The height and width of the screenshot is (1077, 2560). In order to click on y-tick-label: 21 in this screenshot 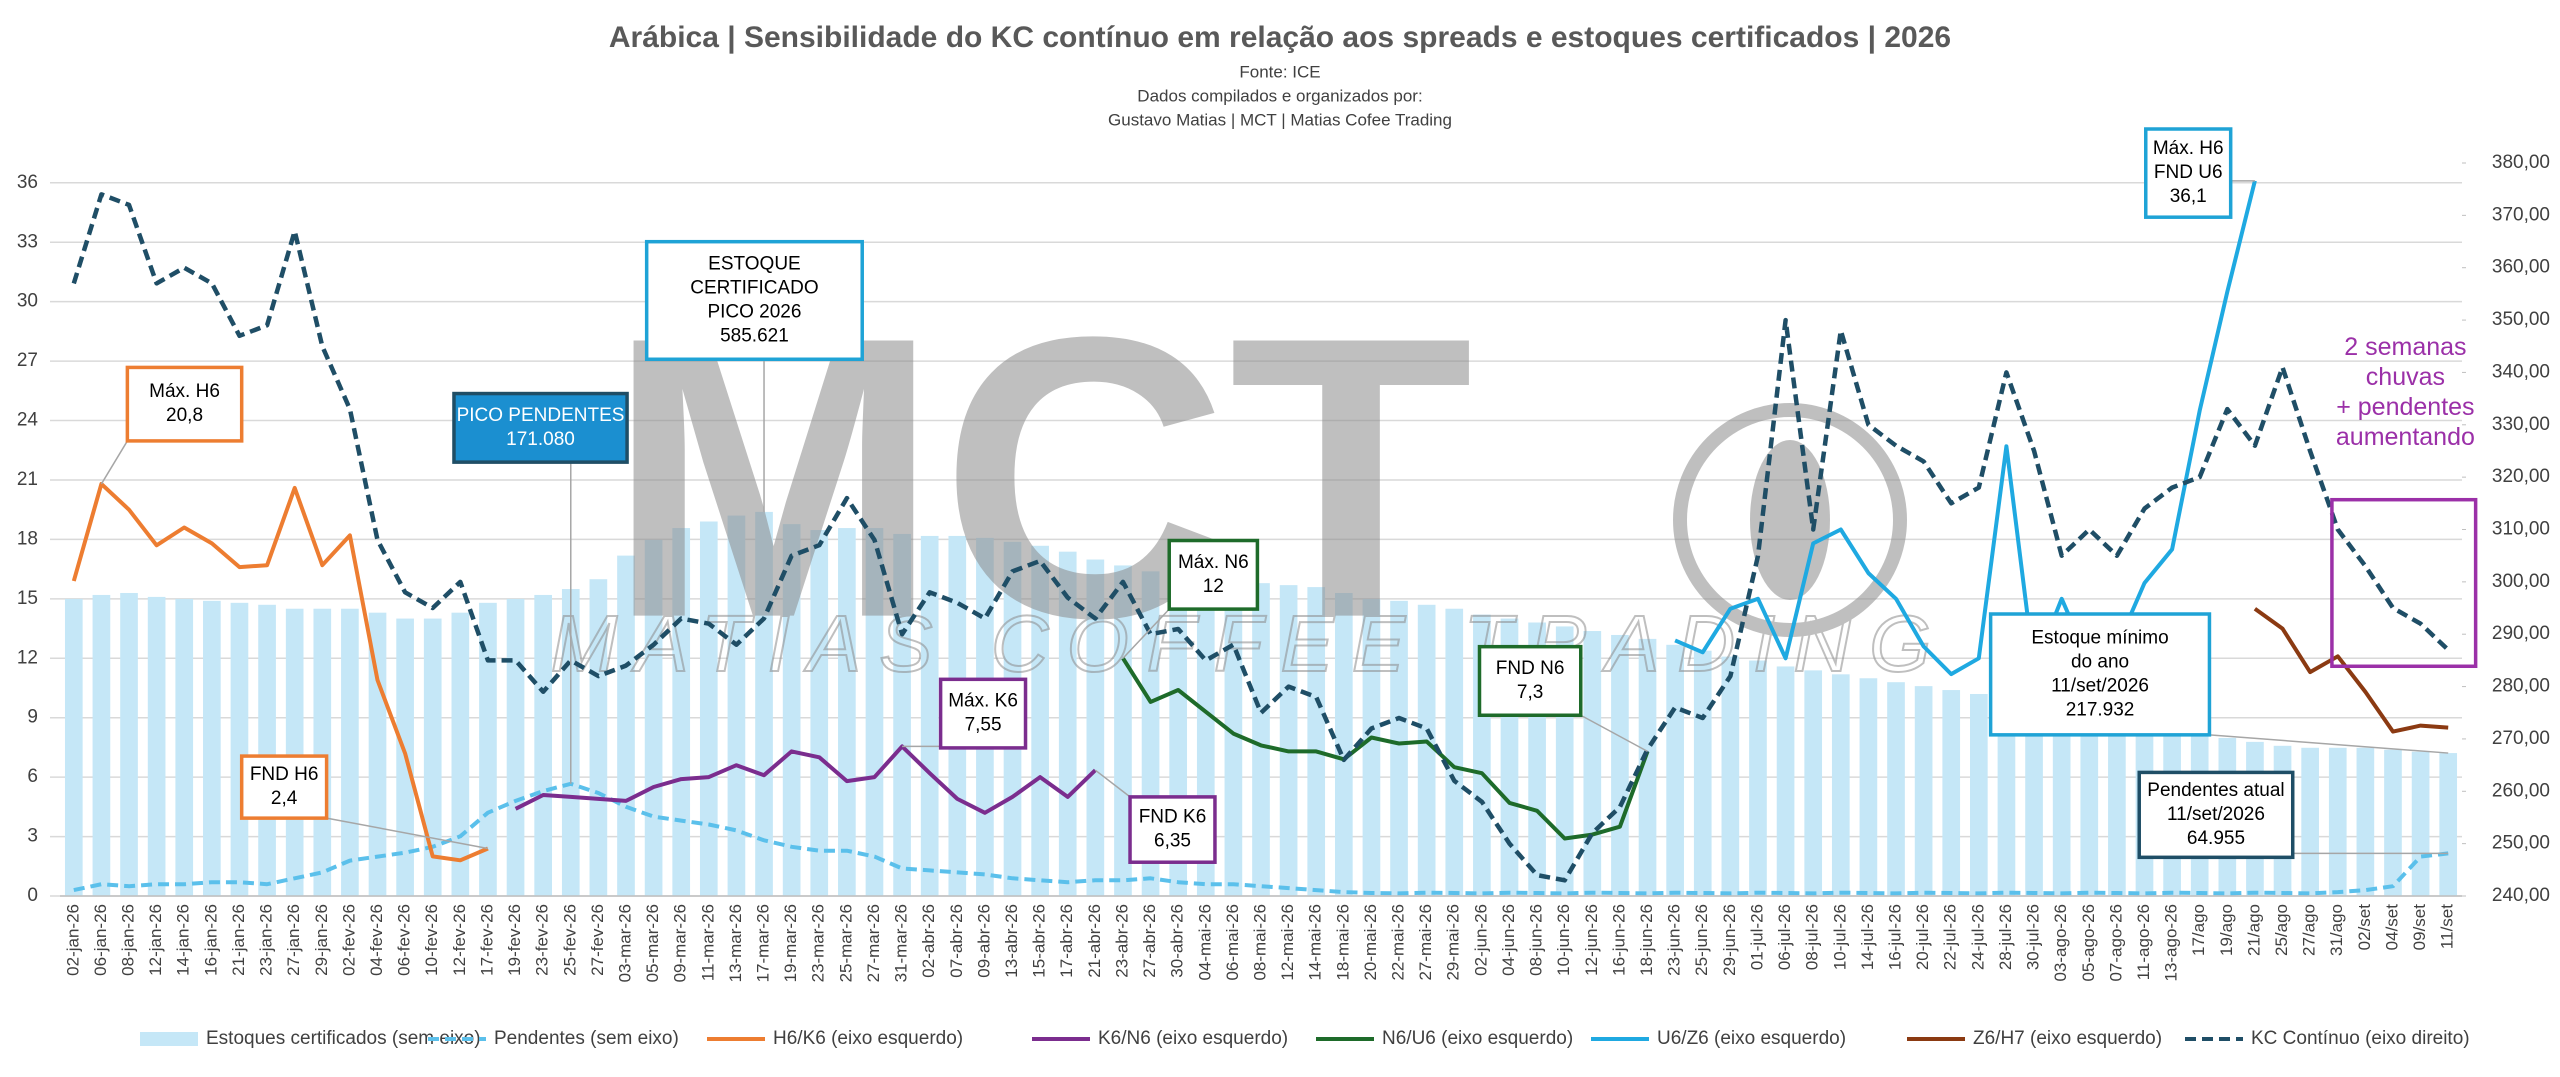, I will do `click(27, 479)`.